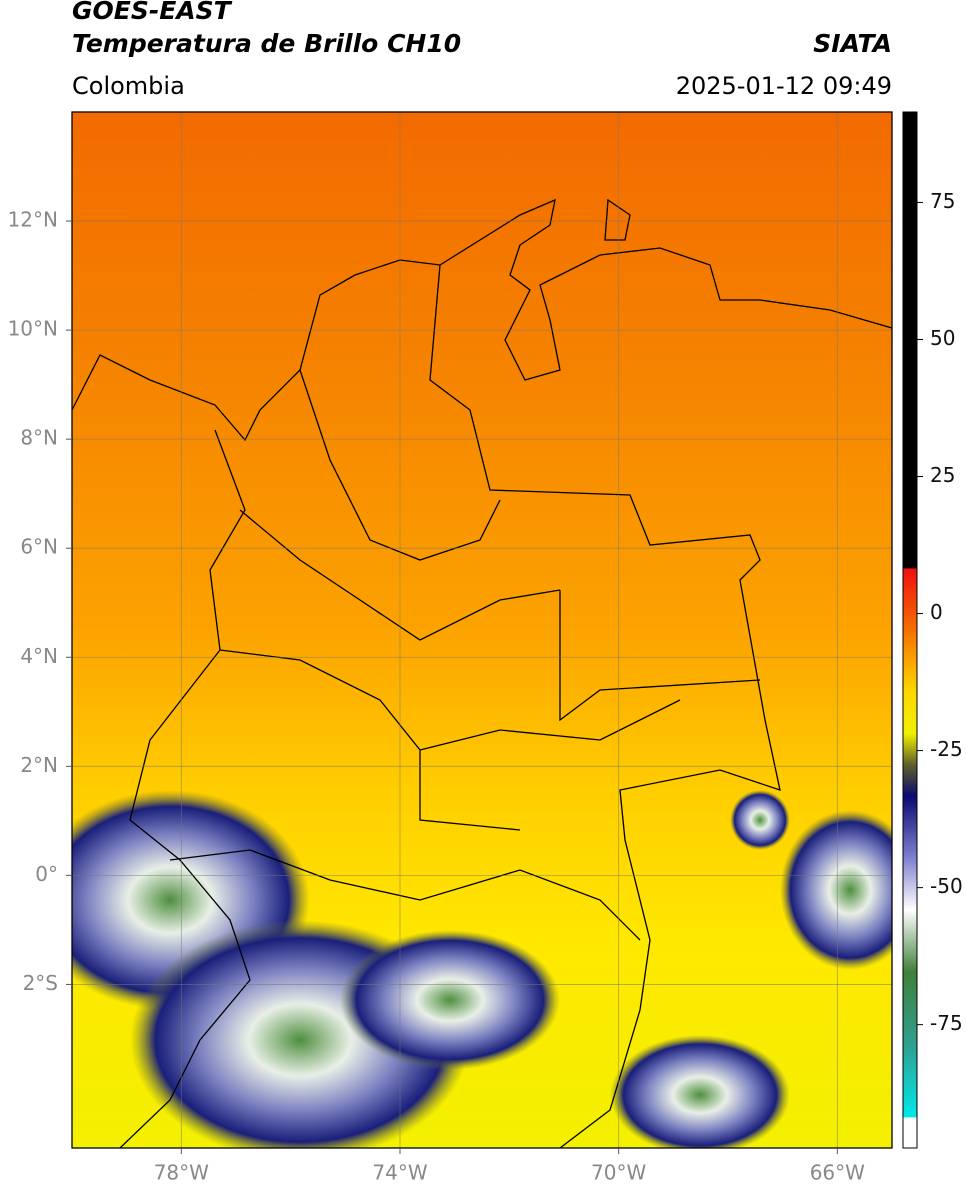 The image size is (966, 1190). What do you see at coordinates (39, 765) in the screenshot?
I see `y-tick-label: 2°N` at bounding box center [39, 765].